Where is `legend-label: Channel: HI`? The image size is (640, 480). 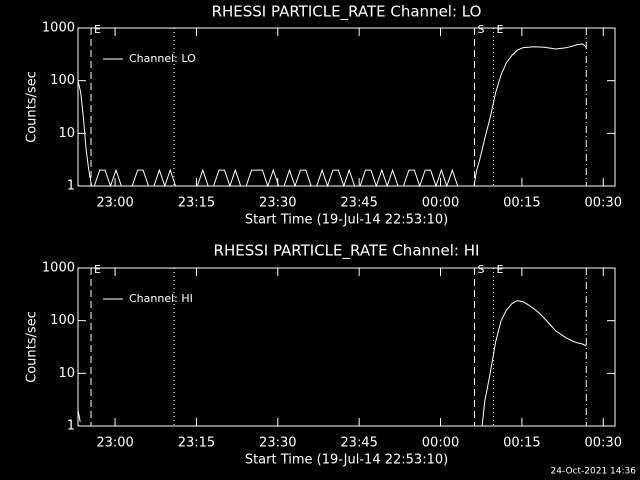 legend-label: Channel: HI is located at coordinates (161, 298).